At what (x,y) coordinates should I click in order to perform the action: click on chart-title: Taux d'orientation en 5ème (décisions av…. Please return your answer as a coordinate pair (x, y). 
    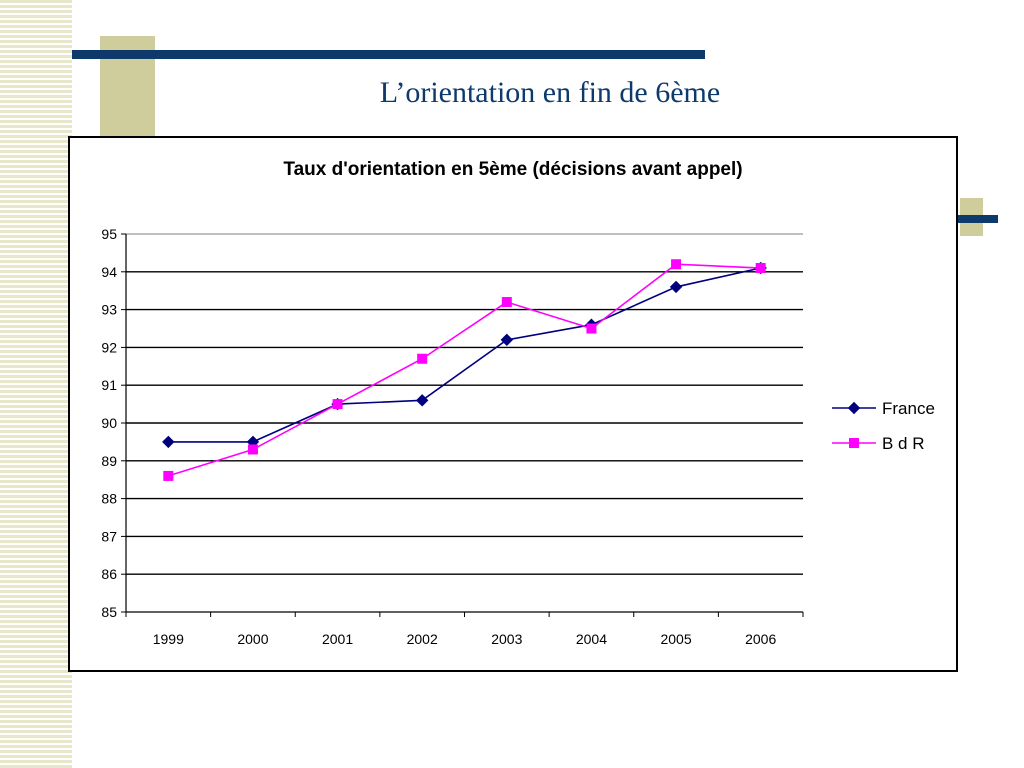
    Looking at the image, I should click on (512, 169).